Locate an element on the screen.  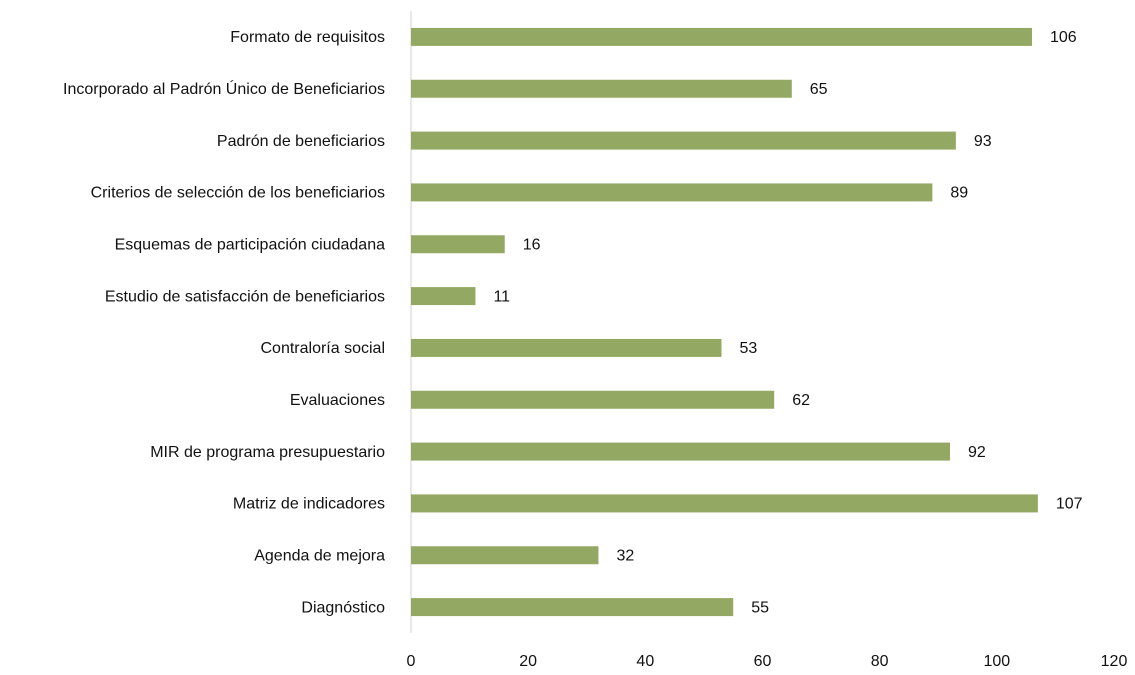
x-tick-label: 40 is located at coordinates (645, 661).